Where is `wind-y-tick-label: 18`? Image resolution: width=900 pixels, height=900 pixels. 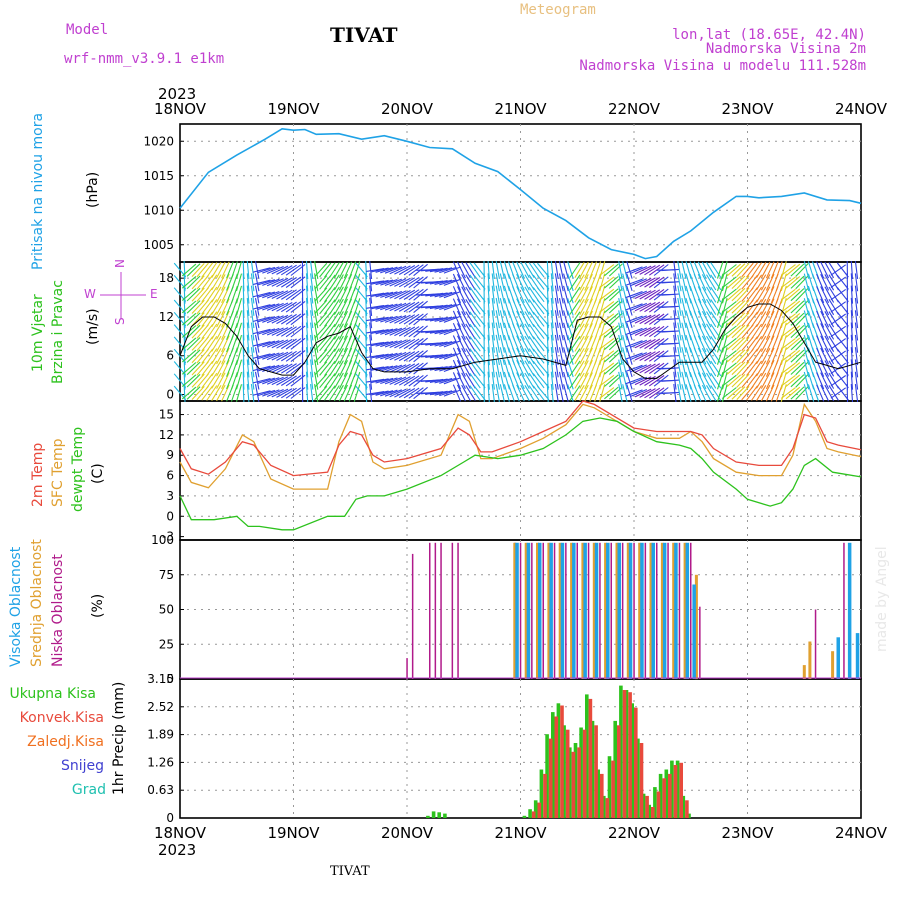 wind-y-tick-label: 18 is located at coordinates (166, 278).